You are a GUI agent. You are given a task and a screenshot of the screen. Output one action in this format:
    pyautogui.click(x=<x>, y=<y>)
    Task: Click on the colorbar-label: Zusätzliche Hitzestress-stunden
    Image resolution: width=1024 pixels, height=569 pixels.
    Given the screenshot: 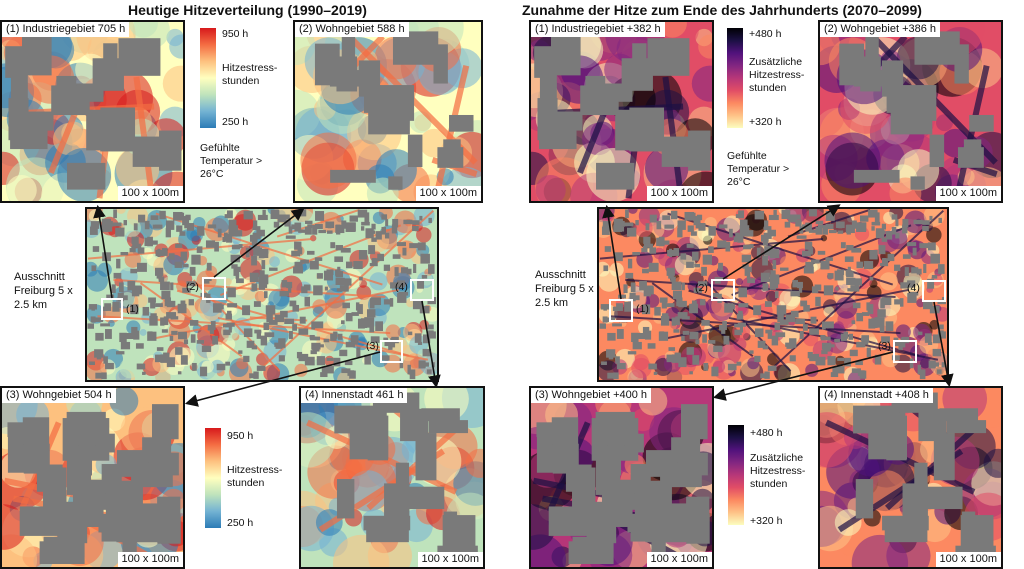 What is the action you would take?
    pyautogui.click(x=777, y=75)
    